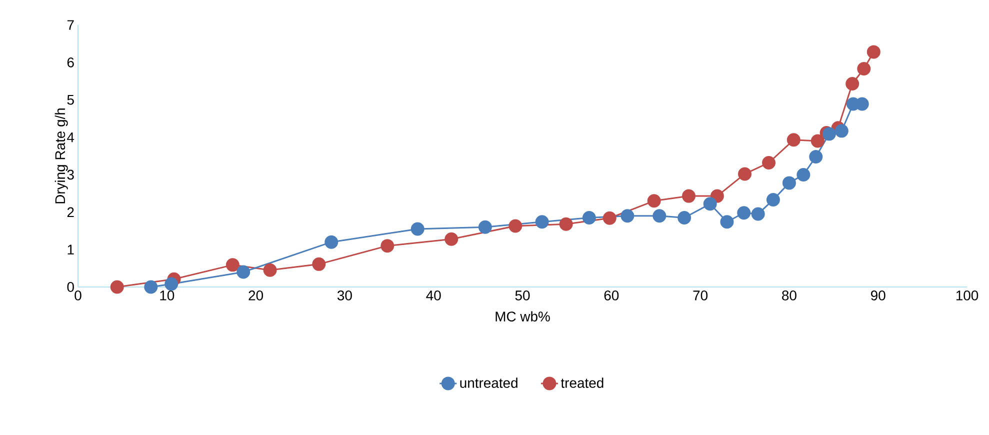 This screenshot has width=989, height=435. Describe the element at coordinates (522, 295) in the screenshot. I see `x-tick-label: 50` at that location.